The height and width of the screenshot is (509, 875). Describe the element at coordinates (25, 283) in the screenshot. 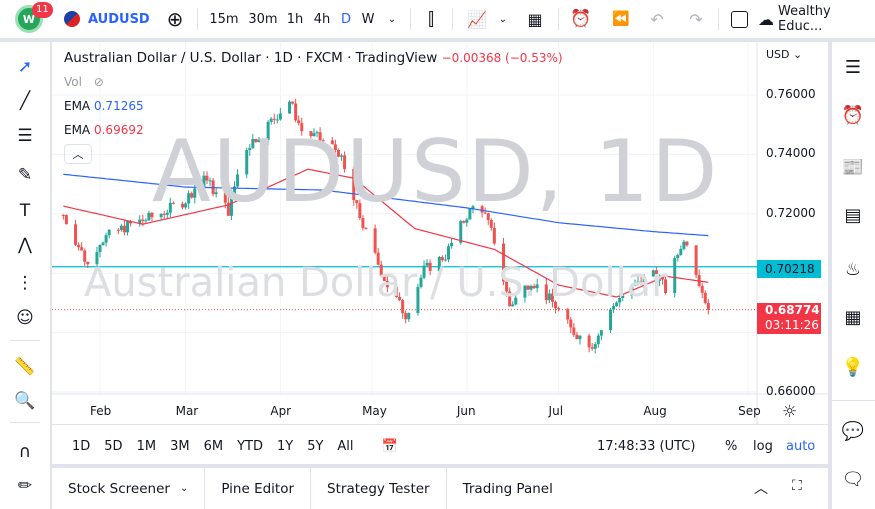

I see `prediction-icon: ⋮` at that location.